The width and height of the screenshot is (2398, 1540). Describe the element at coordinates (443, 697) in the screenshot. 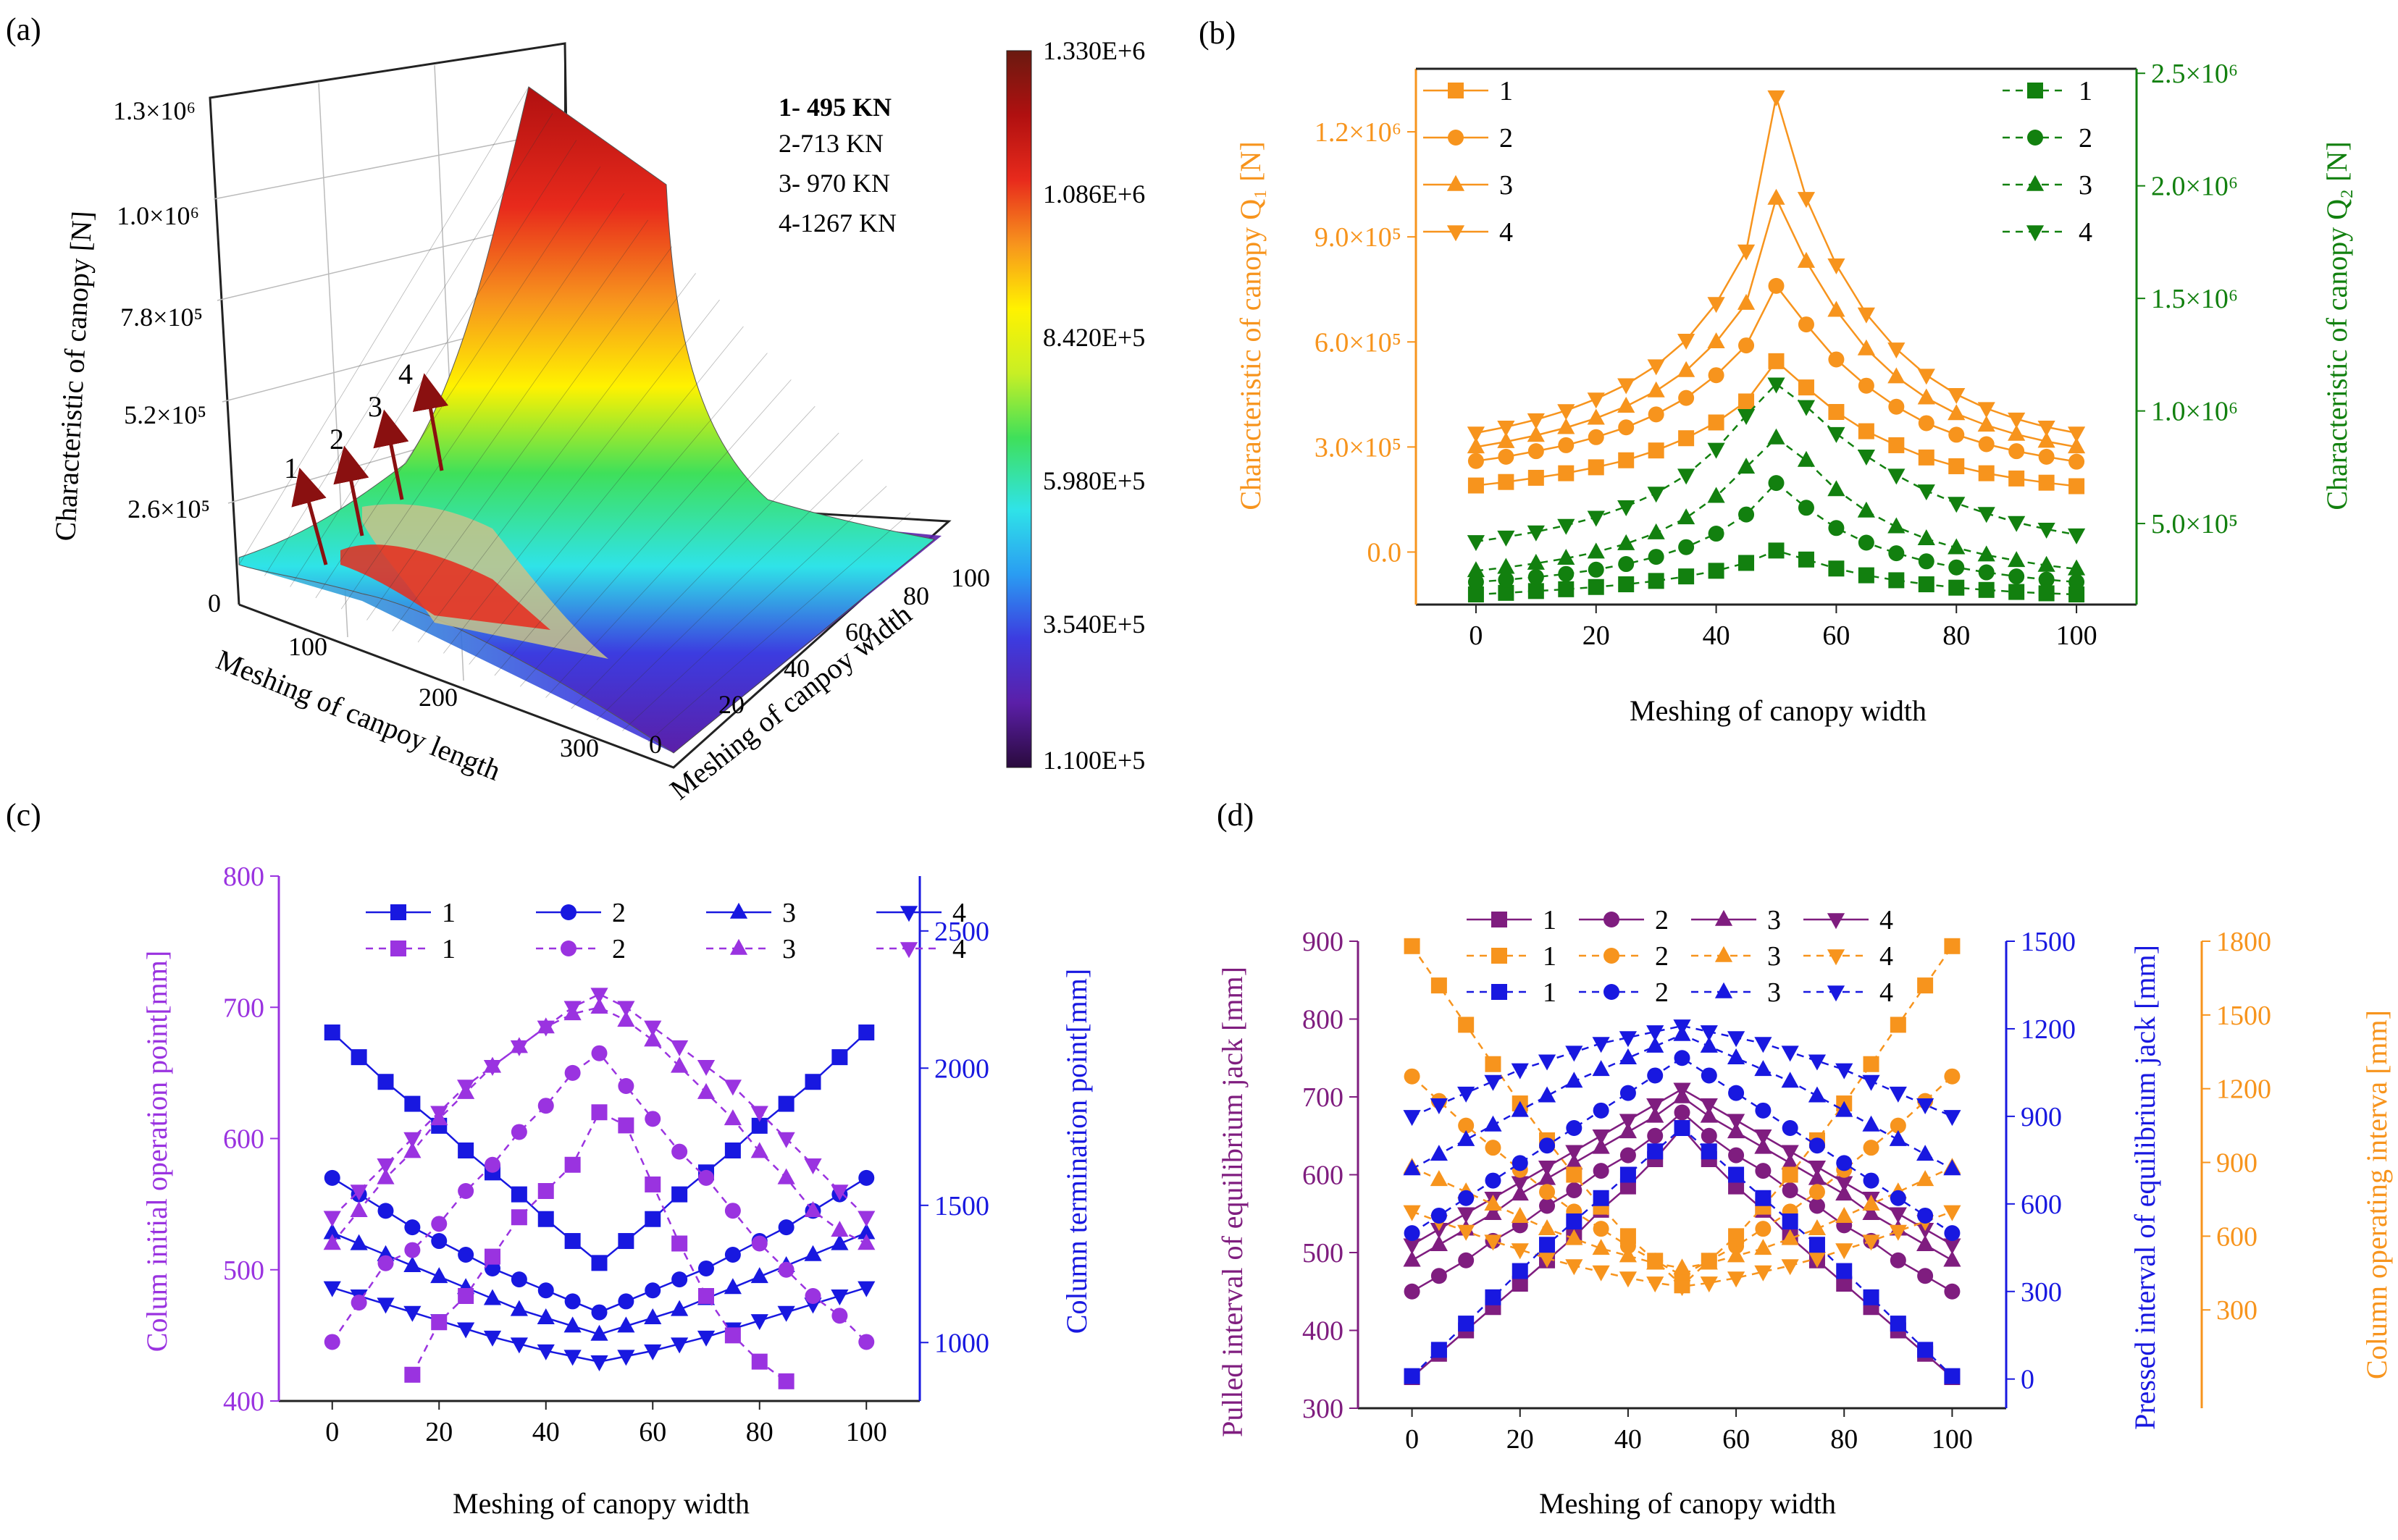

I see `panel-a-x-ticks: 100 200 300` at that location.